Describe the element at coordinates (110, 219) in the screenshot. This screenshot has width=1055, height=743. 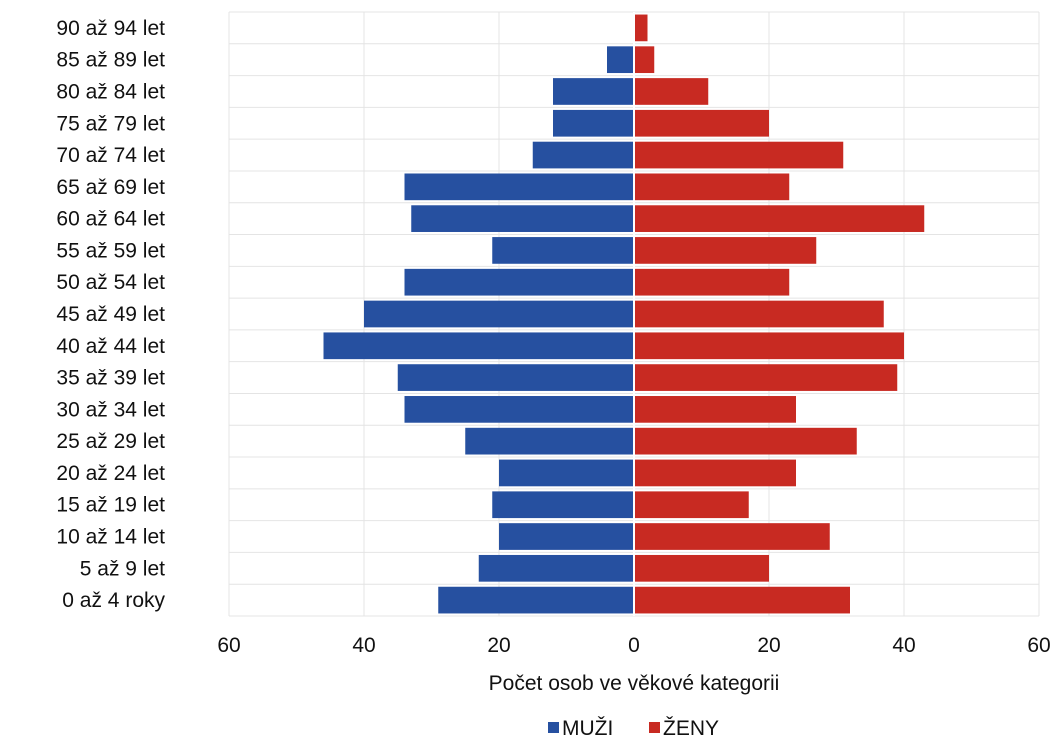
I see `category-label: 60 až 64 let` at that location.